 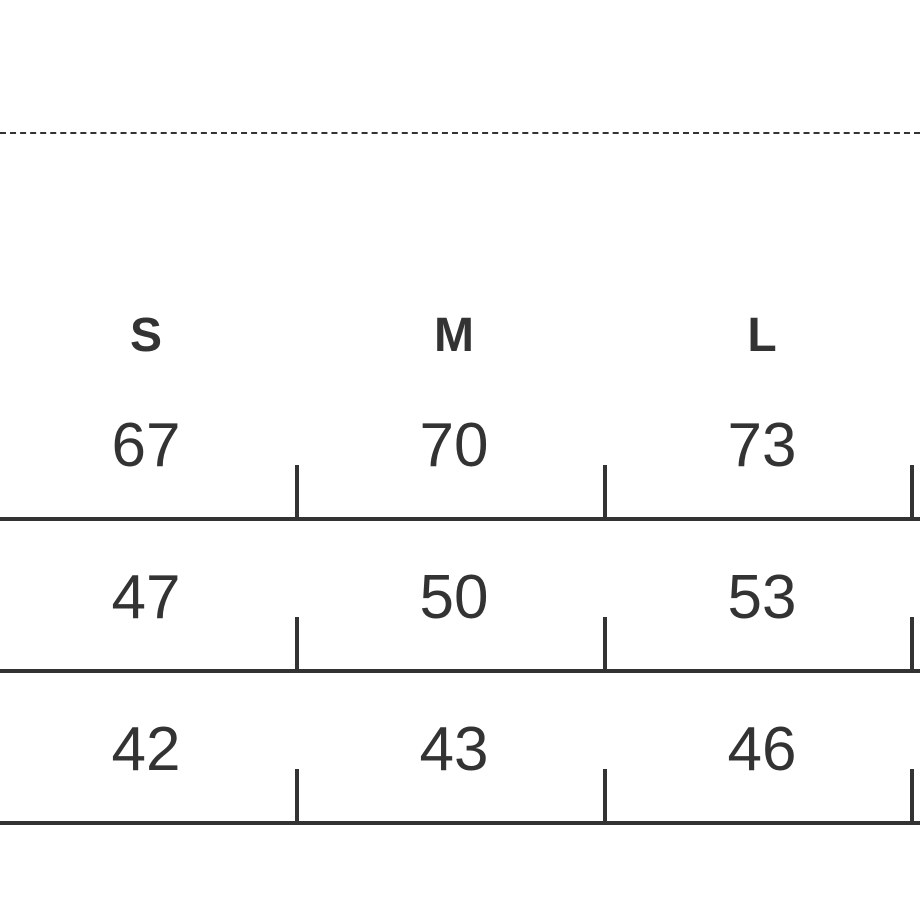 I want to click on cell-r2-m: 50, so click(x=454, y=597).